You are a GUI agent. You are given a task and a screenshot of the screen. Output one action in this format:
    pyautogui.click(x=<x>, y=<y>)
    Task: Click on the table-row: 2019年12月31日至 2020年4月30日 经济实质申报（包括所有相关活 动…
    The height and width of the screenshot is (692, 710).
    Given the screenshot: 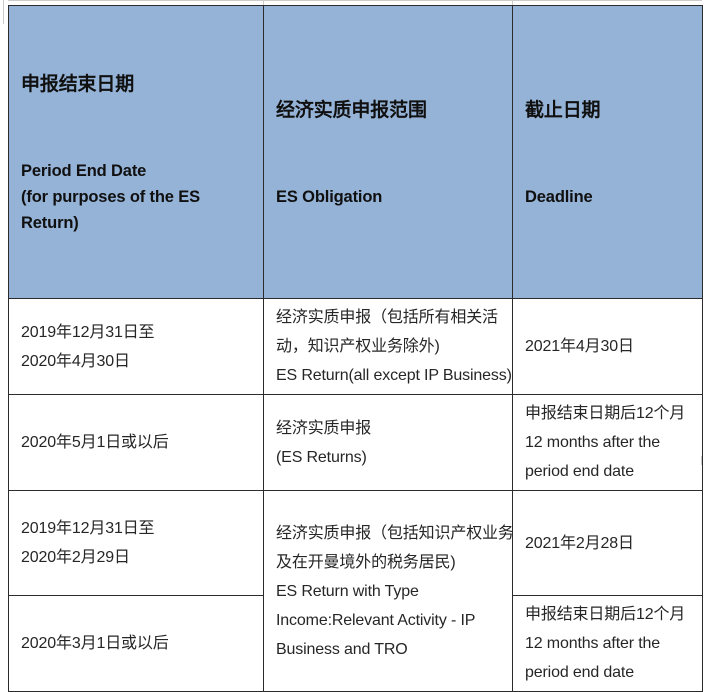 What is the action you would take?
    pyautogui.click(x=355, y=346)
    